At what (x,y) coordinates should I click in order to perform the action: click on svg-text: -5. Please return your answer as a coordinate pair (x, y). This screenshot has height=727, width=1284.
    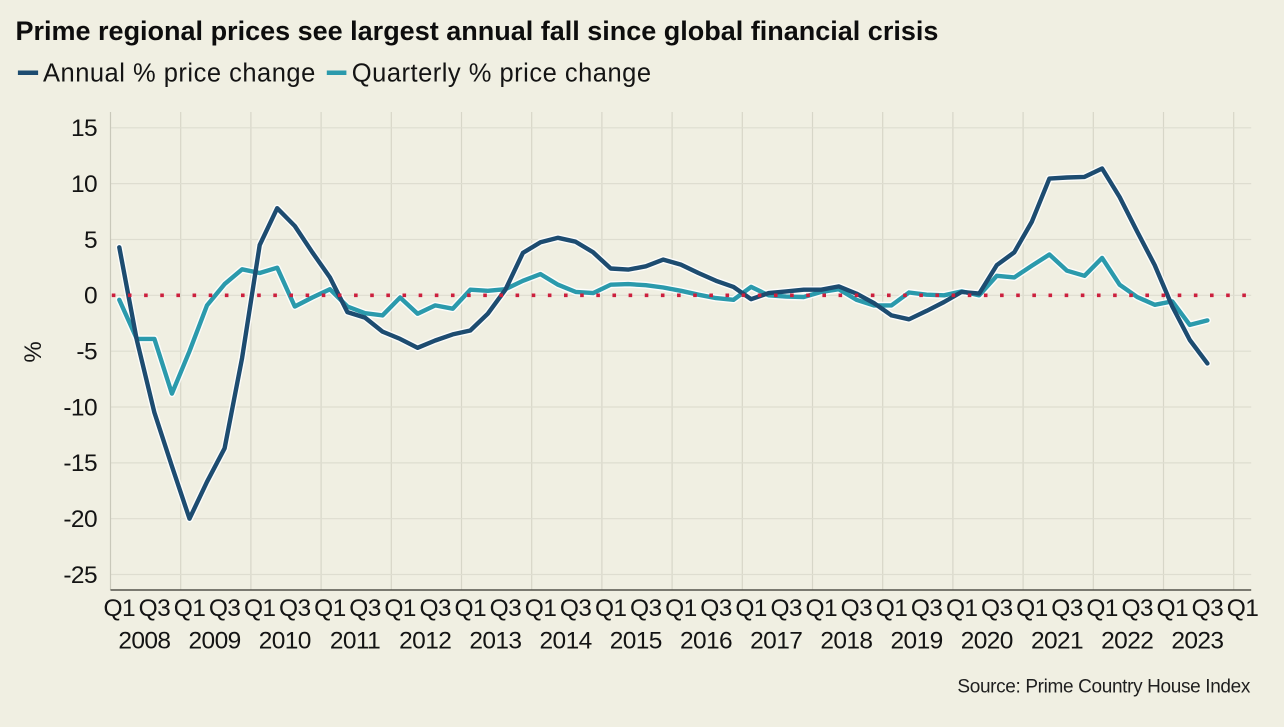
    Looking at the image, I should click on (86, 352).